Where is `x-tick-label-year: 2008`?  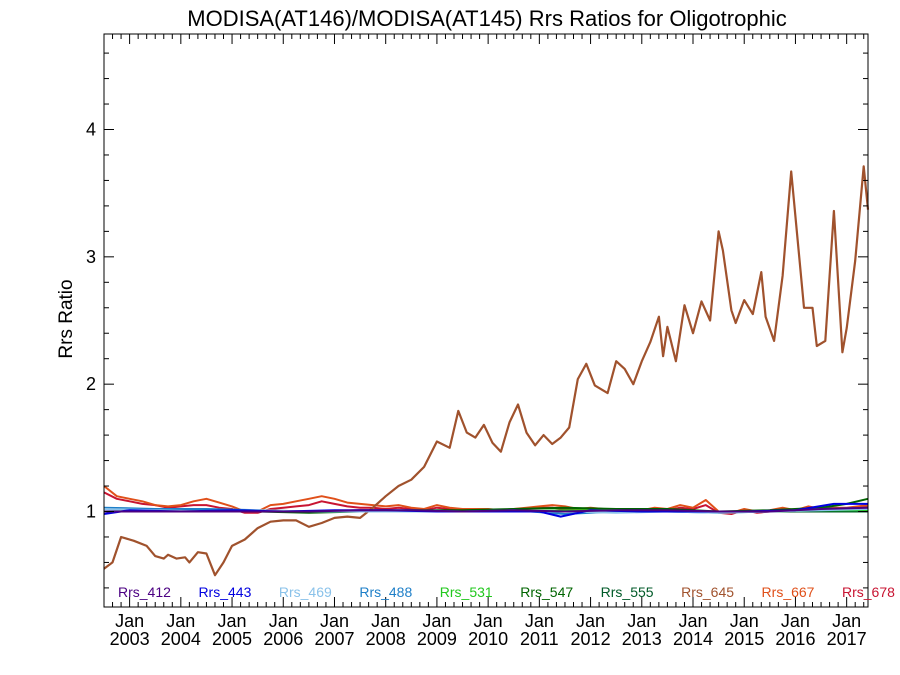 x-tick-label-year: 2008 is located at coordinates (386, 639).